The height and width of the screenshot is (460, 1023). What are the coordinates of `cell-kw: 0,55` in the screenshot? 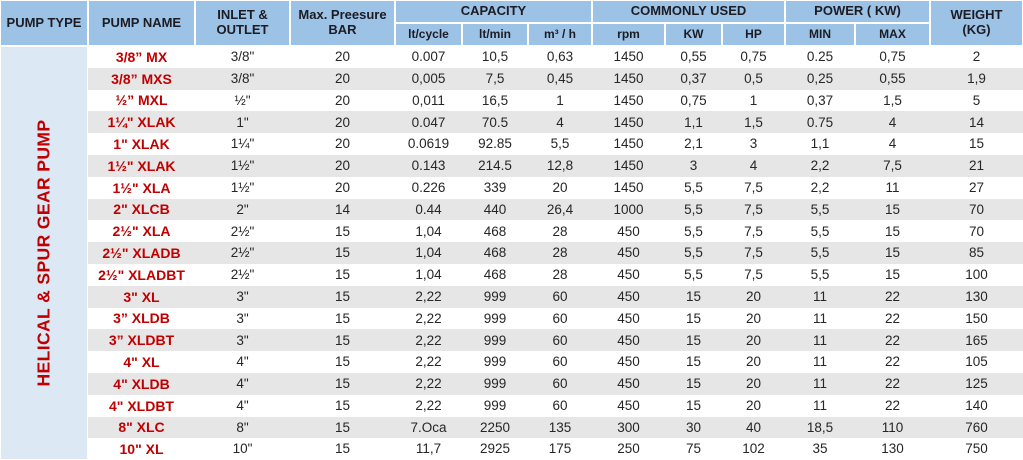 It's located at (693, 57).